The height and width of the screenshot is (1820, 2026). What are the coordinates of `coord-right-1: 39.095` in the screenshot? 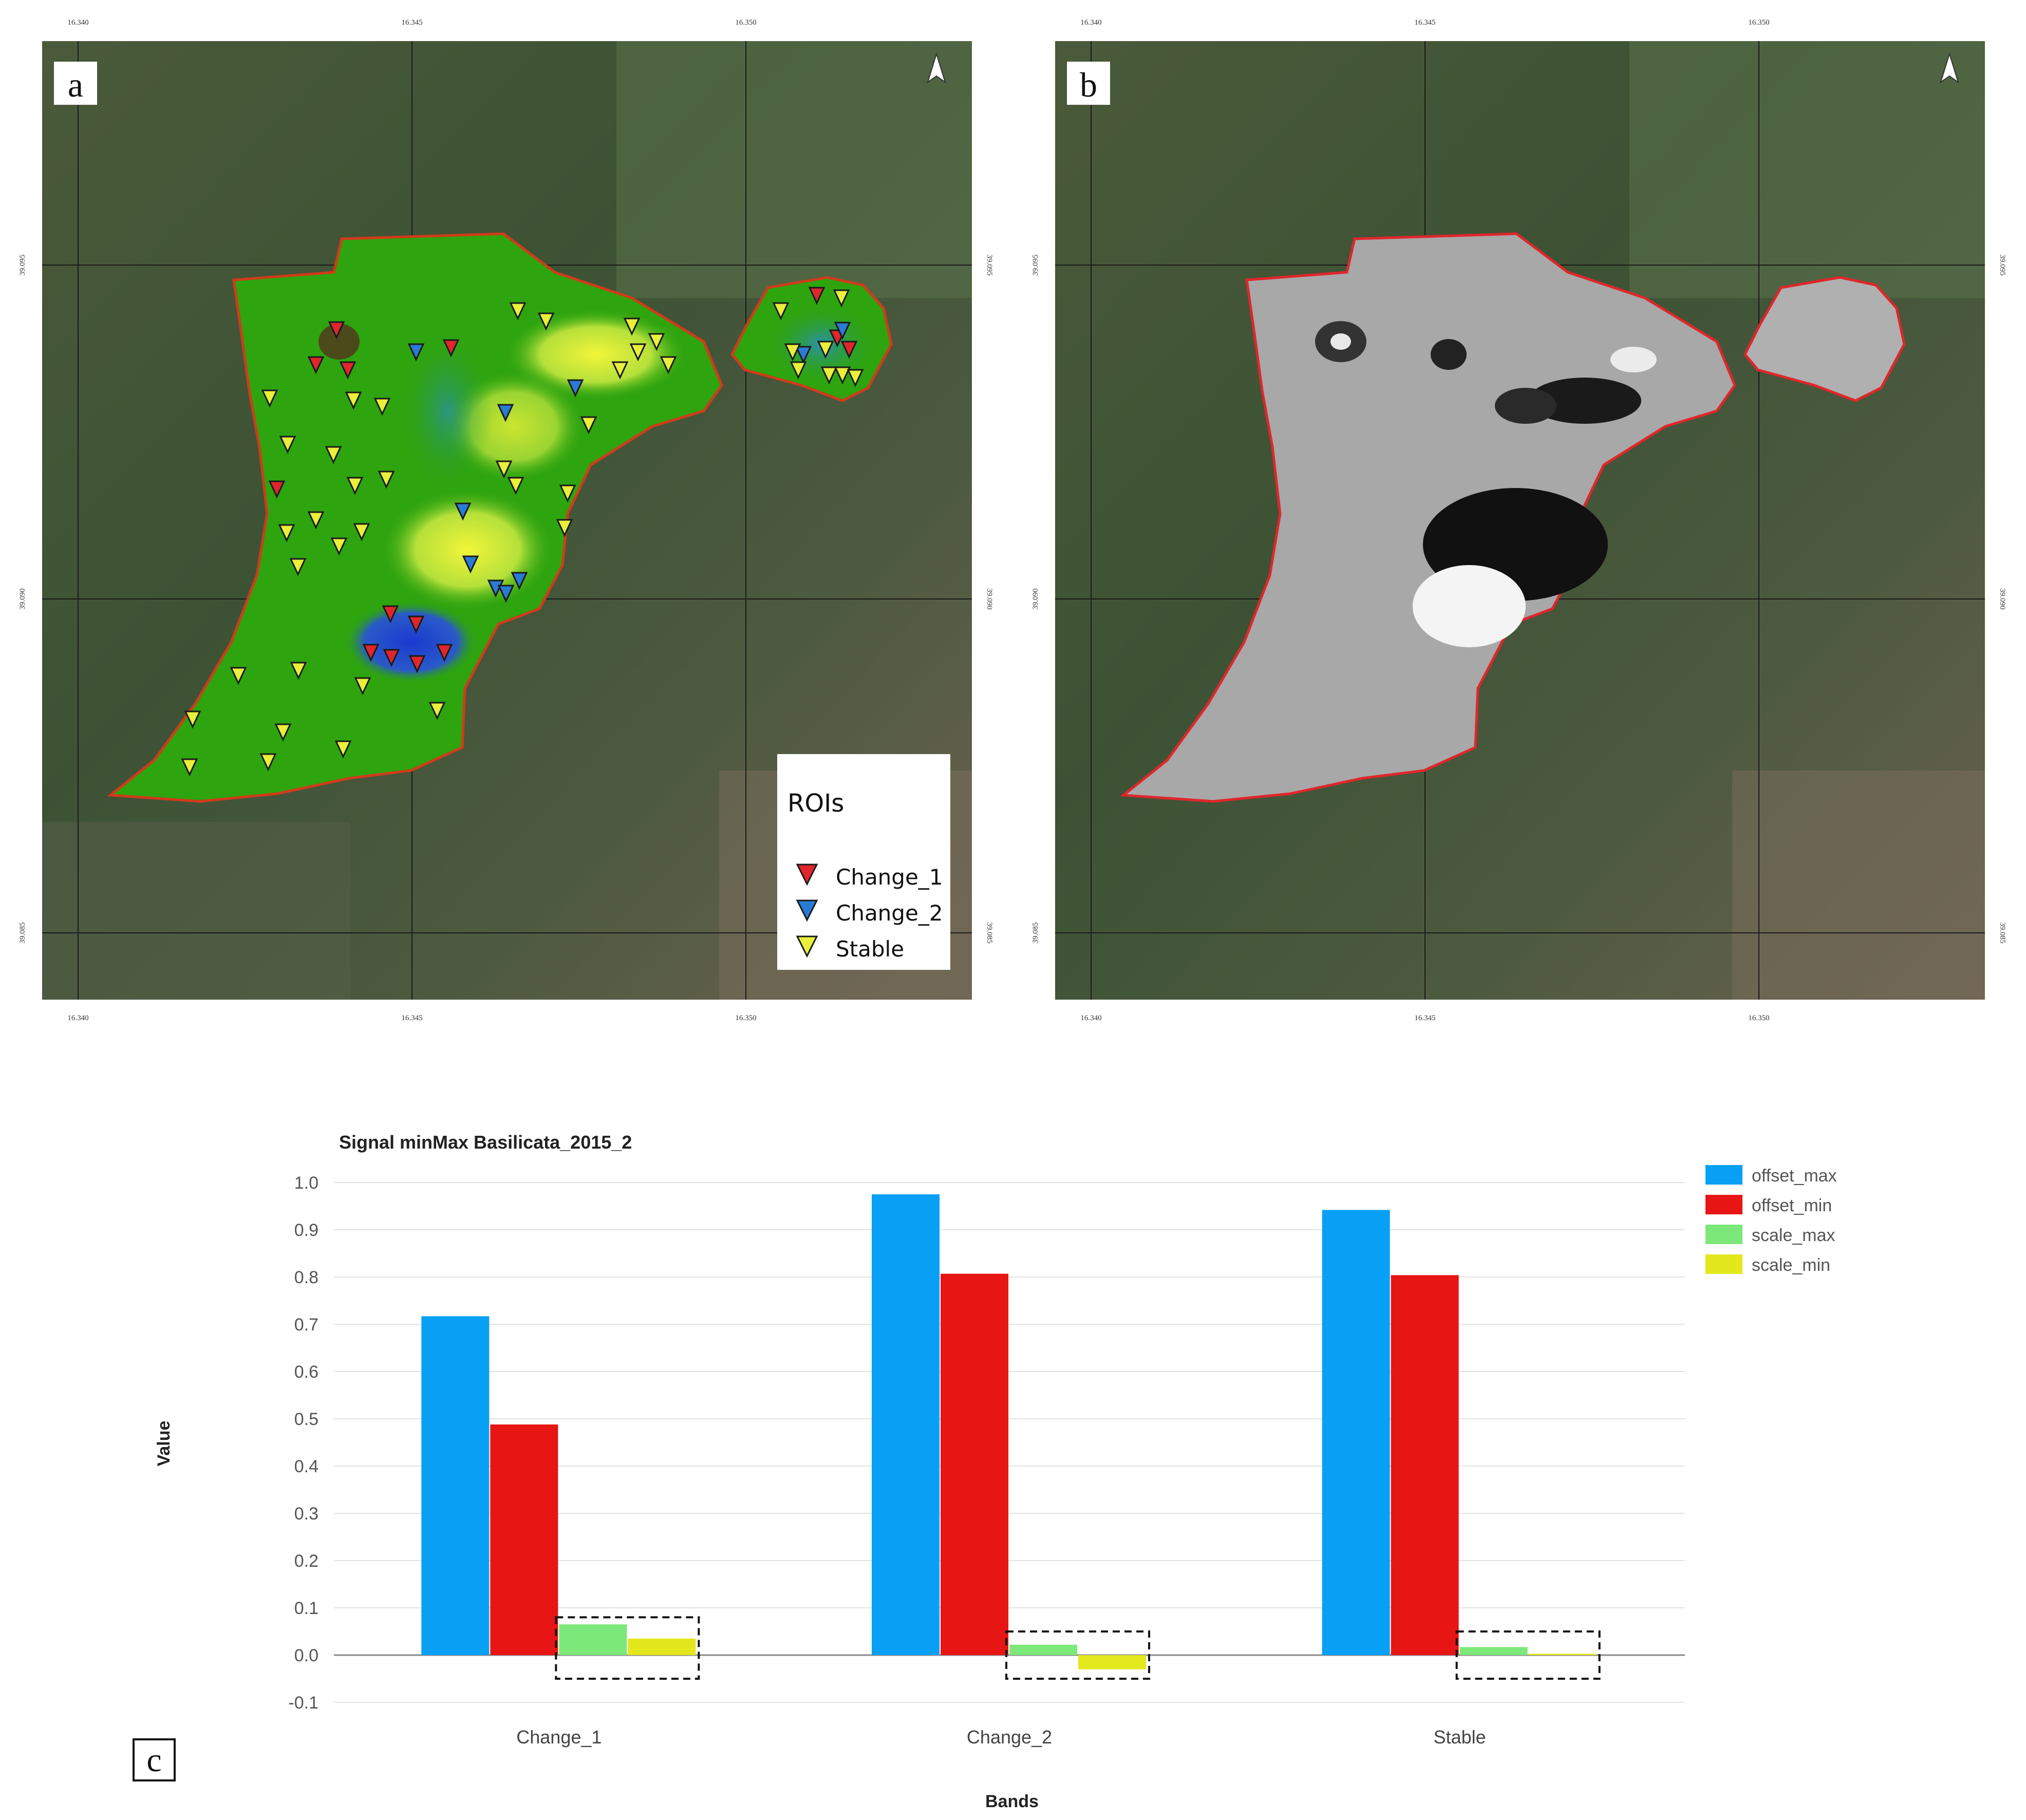 It's located at (989, 264).